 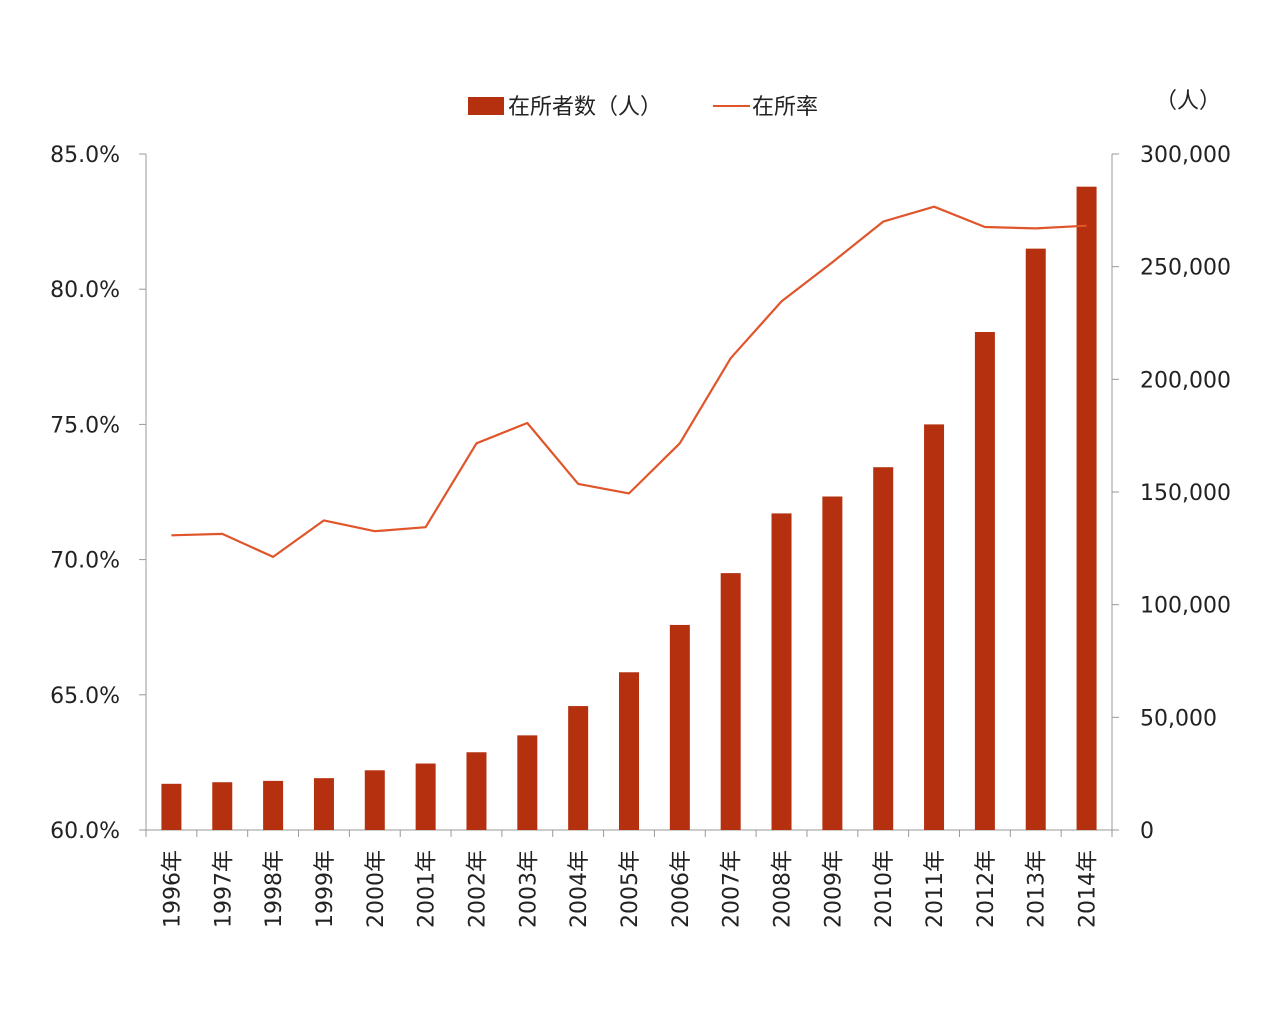 I want to click on right-axis-unit-label: （人）, so click(x=1188, y=101).